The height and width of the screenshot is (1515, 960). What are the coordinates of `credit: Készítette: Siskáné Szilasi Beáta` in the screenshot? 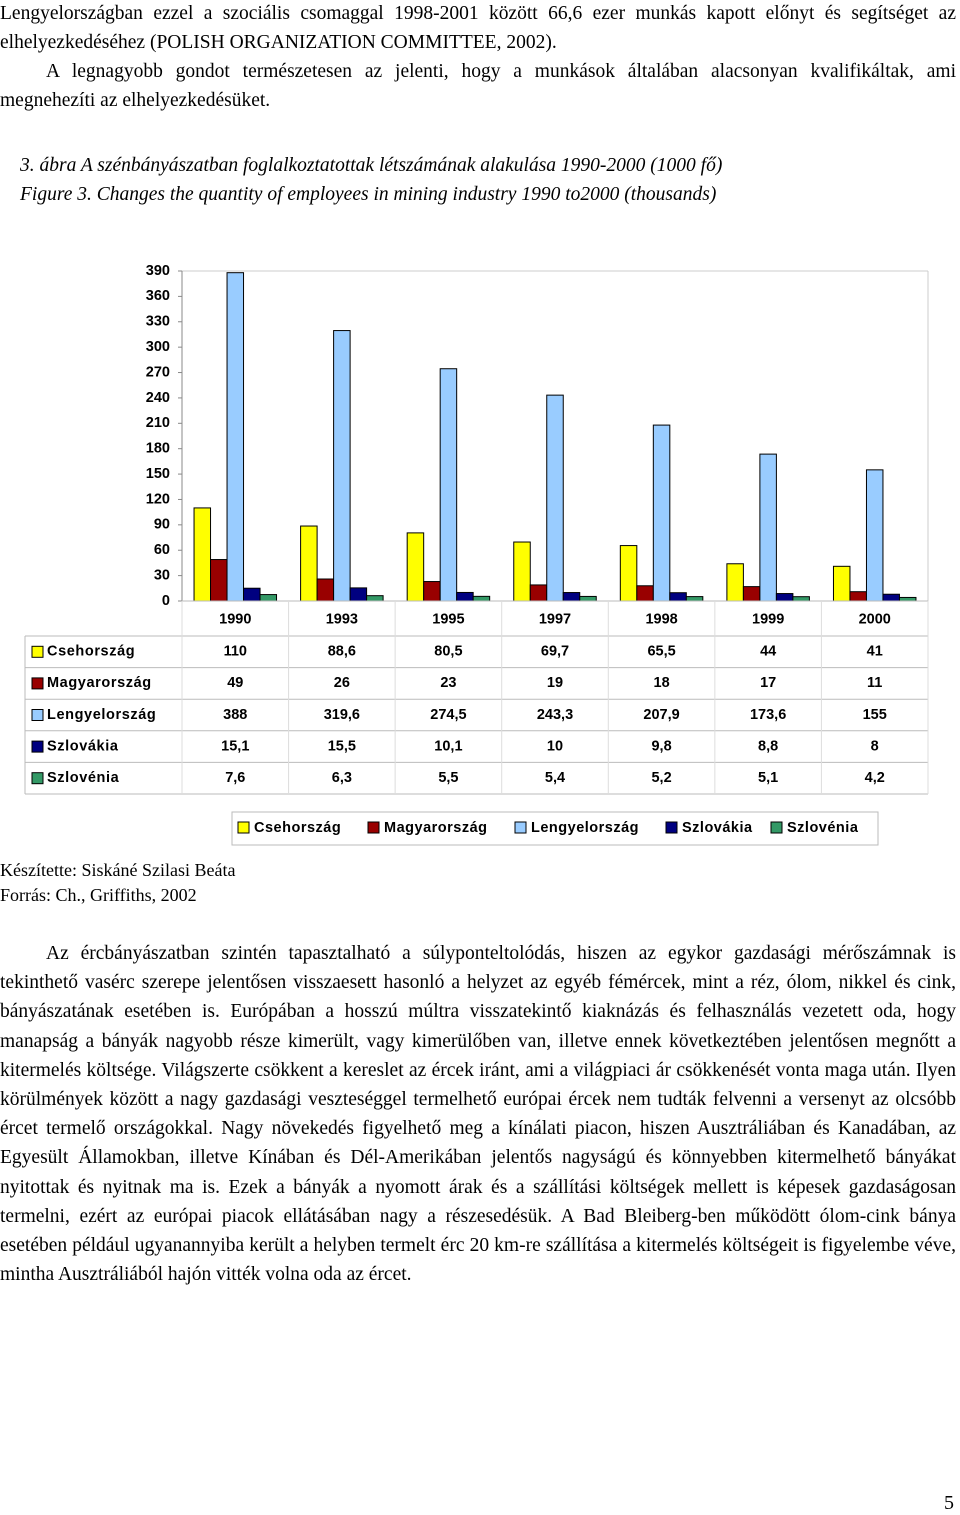 It's located at (118, 870).